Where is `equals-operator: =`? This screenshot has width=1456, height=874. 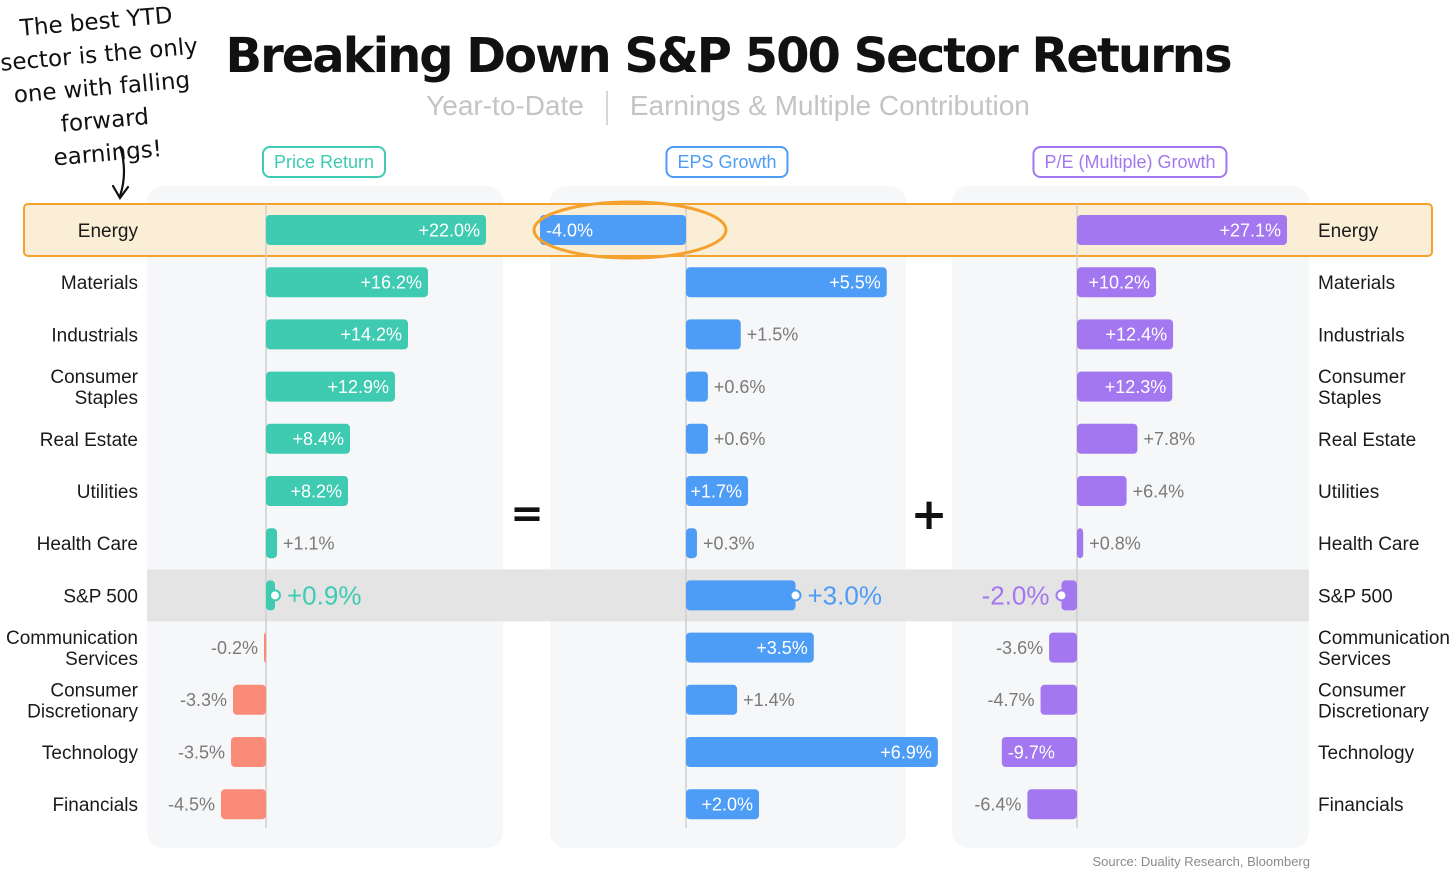
equals-operator: = is located at coordinates (527, 514).